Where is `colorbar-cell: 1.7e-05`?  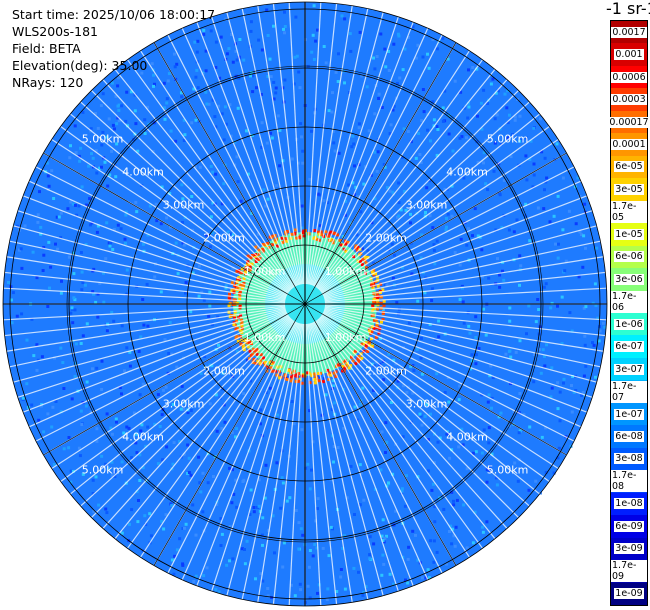
colorbar-cell: 1.7e-05 is located at coordinates (629, 212).